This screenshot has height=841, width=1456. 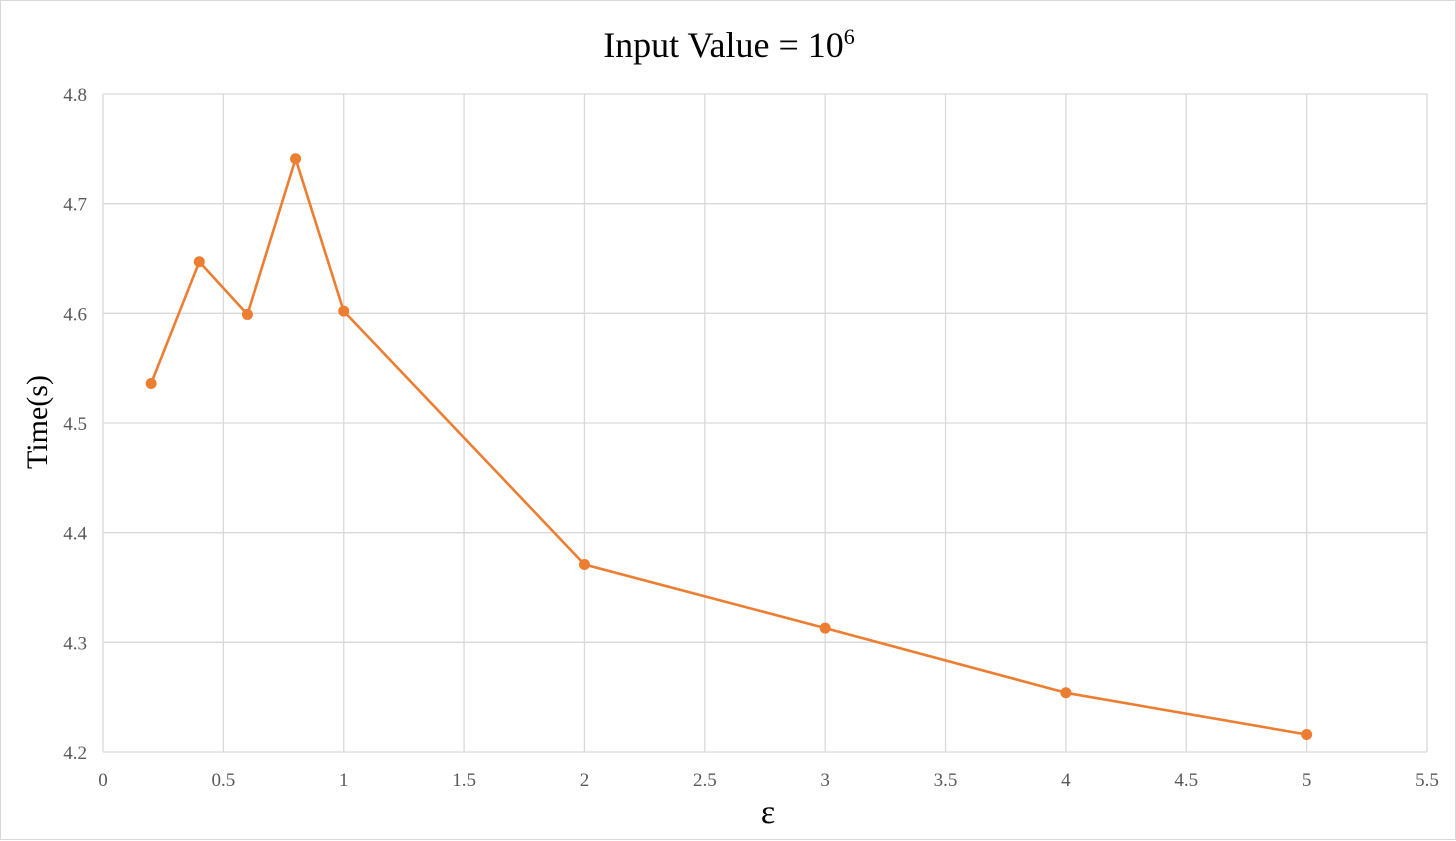 I want to click on y-tick-label: 4.6, so click(x=75, y=314).